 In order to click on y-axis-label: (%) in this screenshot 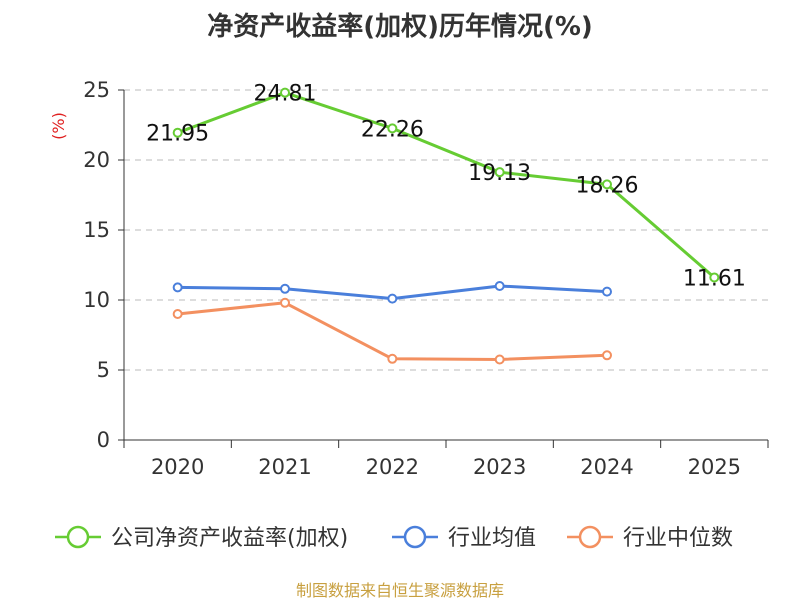, I will do `click(58, 126)`.